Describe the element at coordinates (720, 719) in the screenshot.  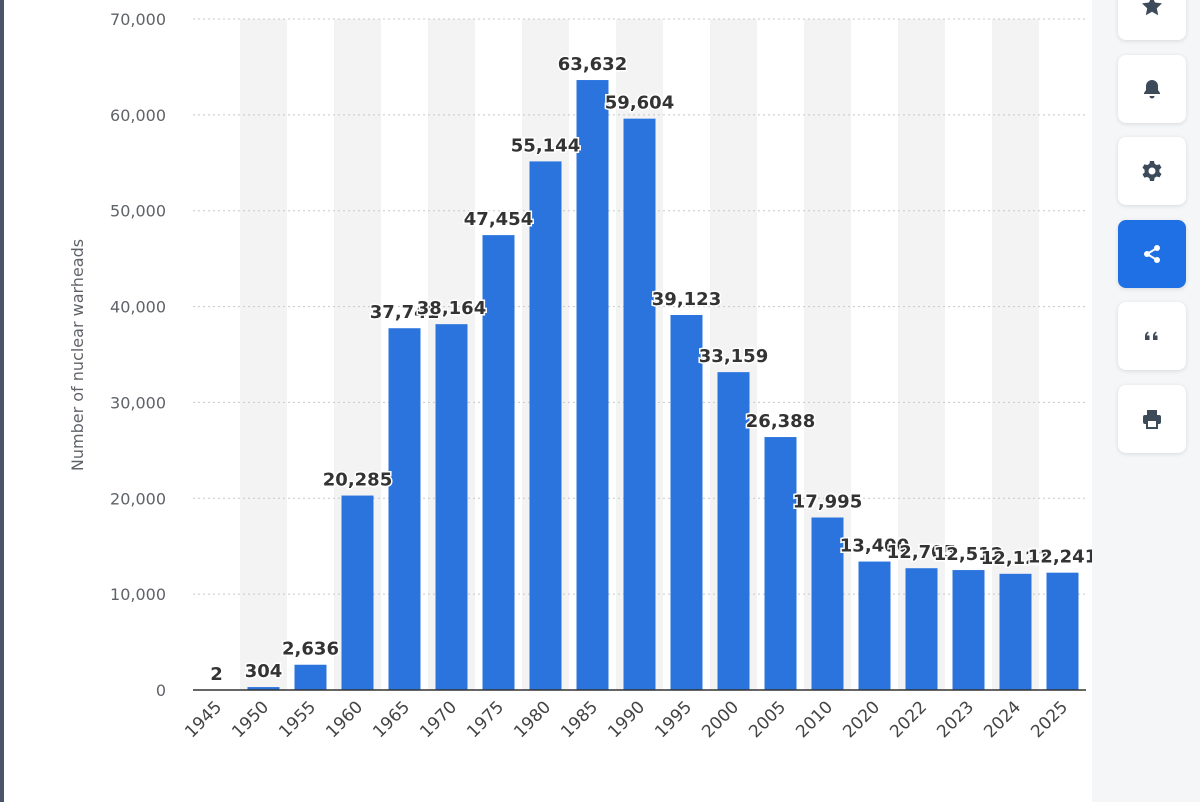
I see `x-tick-label: 2000` at that location.